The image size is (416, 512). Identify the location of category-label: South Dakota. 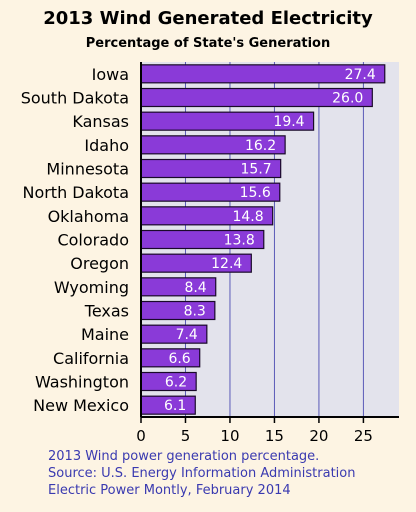
(75, 98).